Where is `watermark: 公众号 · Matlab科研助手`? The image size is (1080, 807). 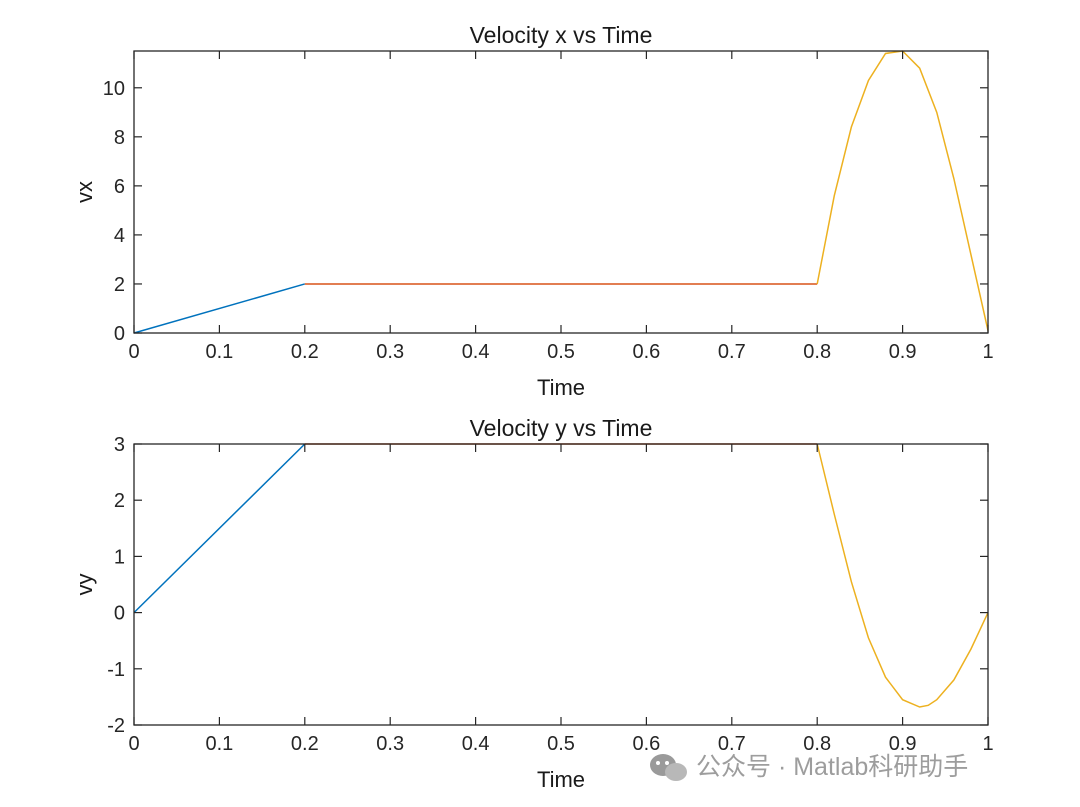 watermark: 公众号 · Matlab科研助手 is located at coordinates (809, 767).